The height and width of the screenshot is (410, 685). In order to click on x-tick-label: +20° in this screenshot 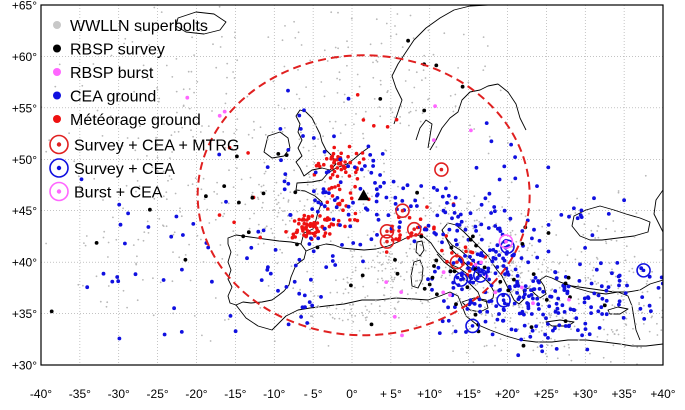, I will do `click(507, 394)`.